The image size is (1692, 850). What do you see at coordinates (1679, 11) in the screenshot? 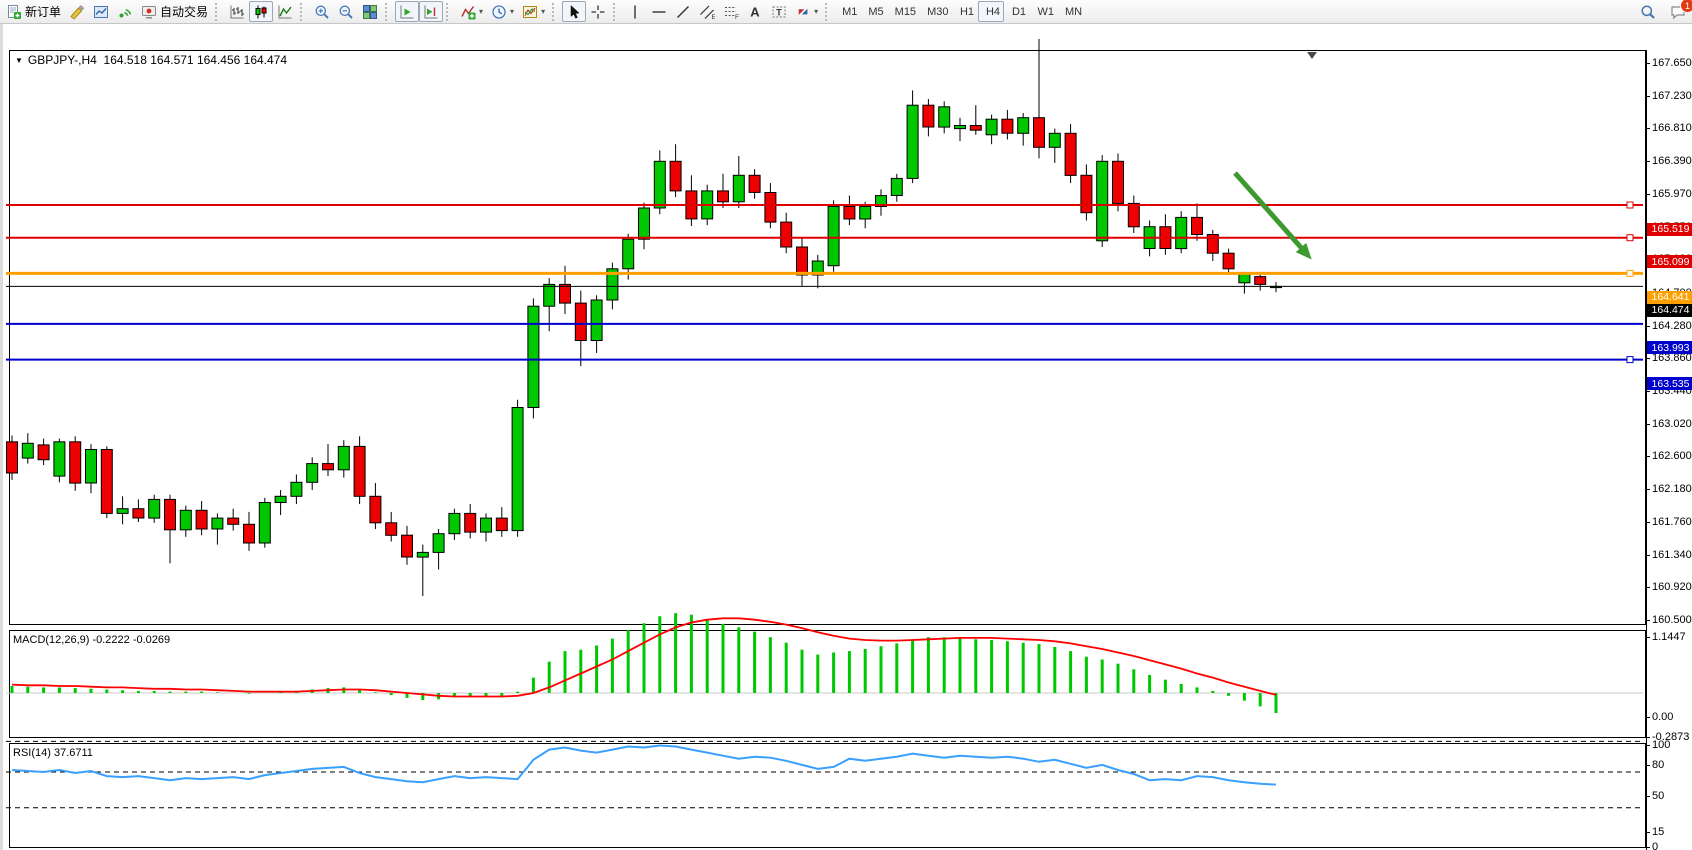
I see `chat-button: 1` at bounding box center [1679, 11].